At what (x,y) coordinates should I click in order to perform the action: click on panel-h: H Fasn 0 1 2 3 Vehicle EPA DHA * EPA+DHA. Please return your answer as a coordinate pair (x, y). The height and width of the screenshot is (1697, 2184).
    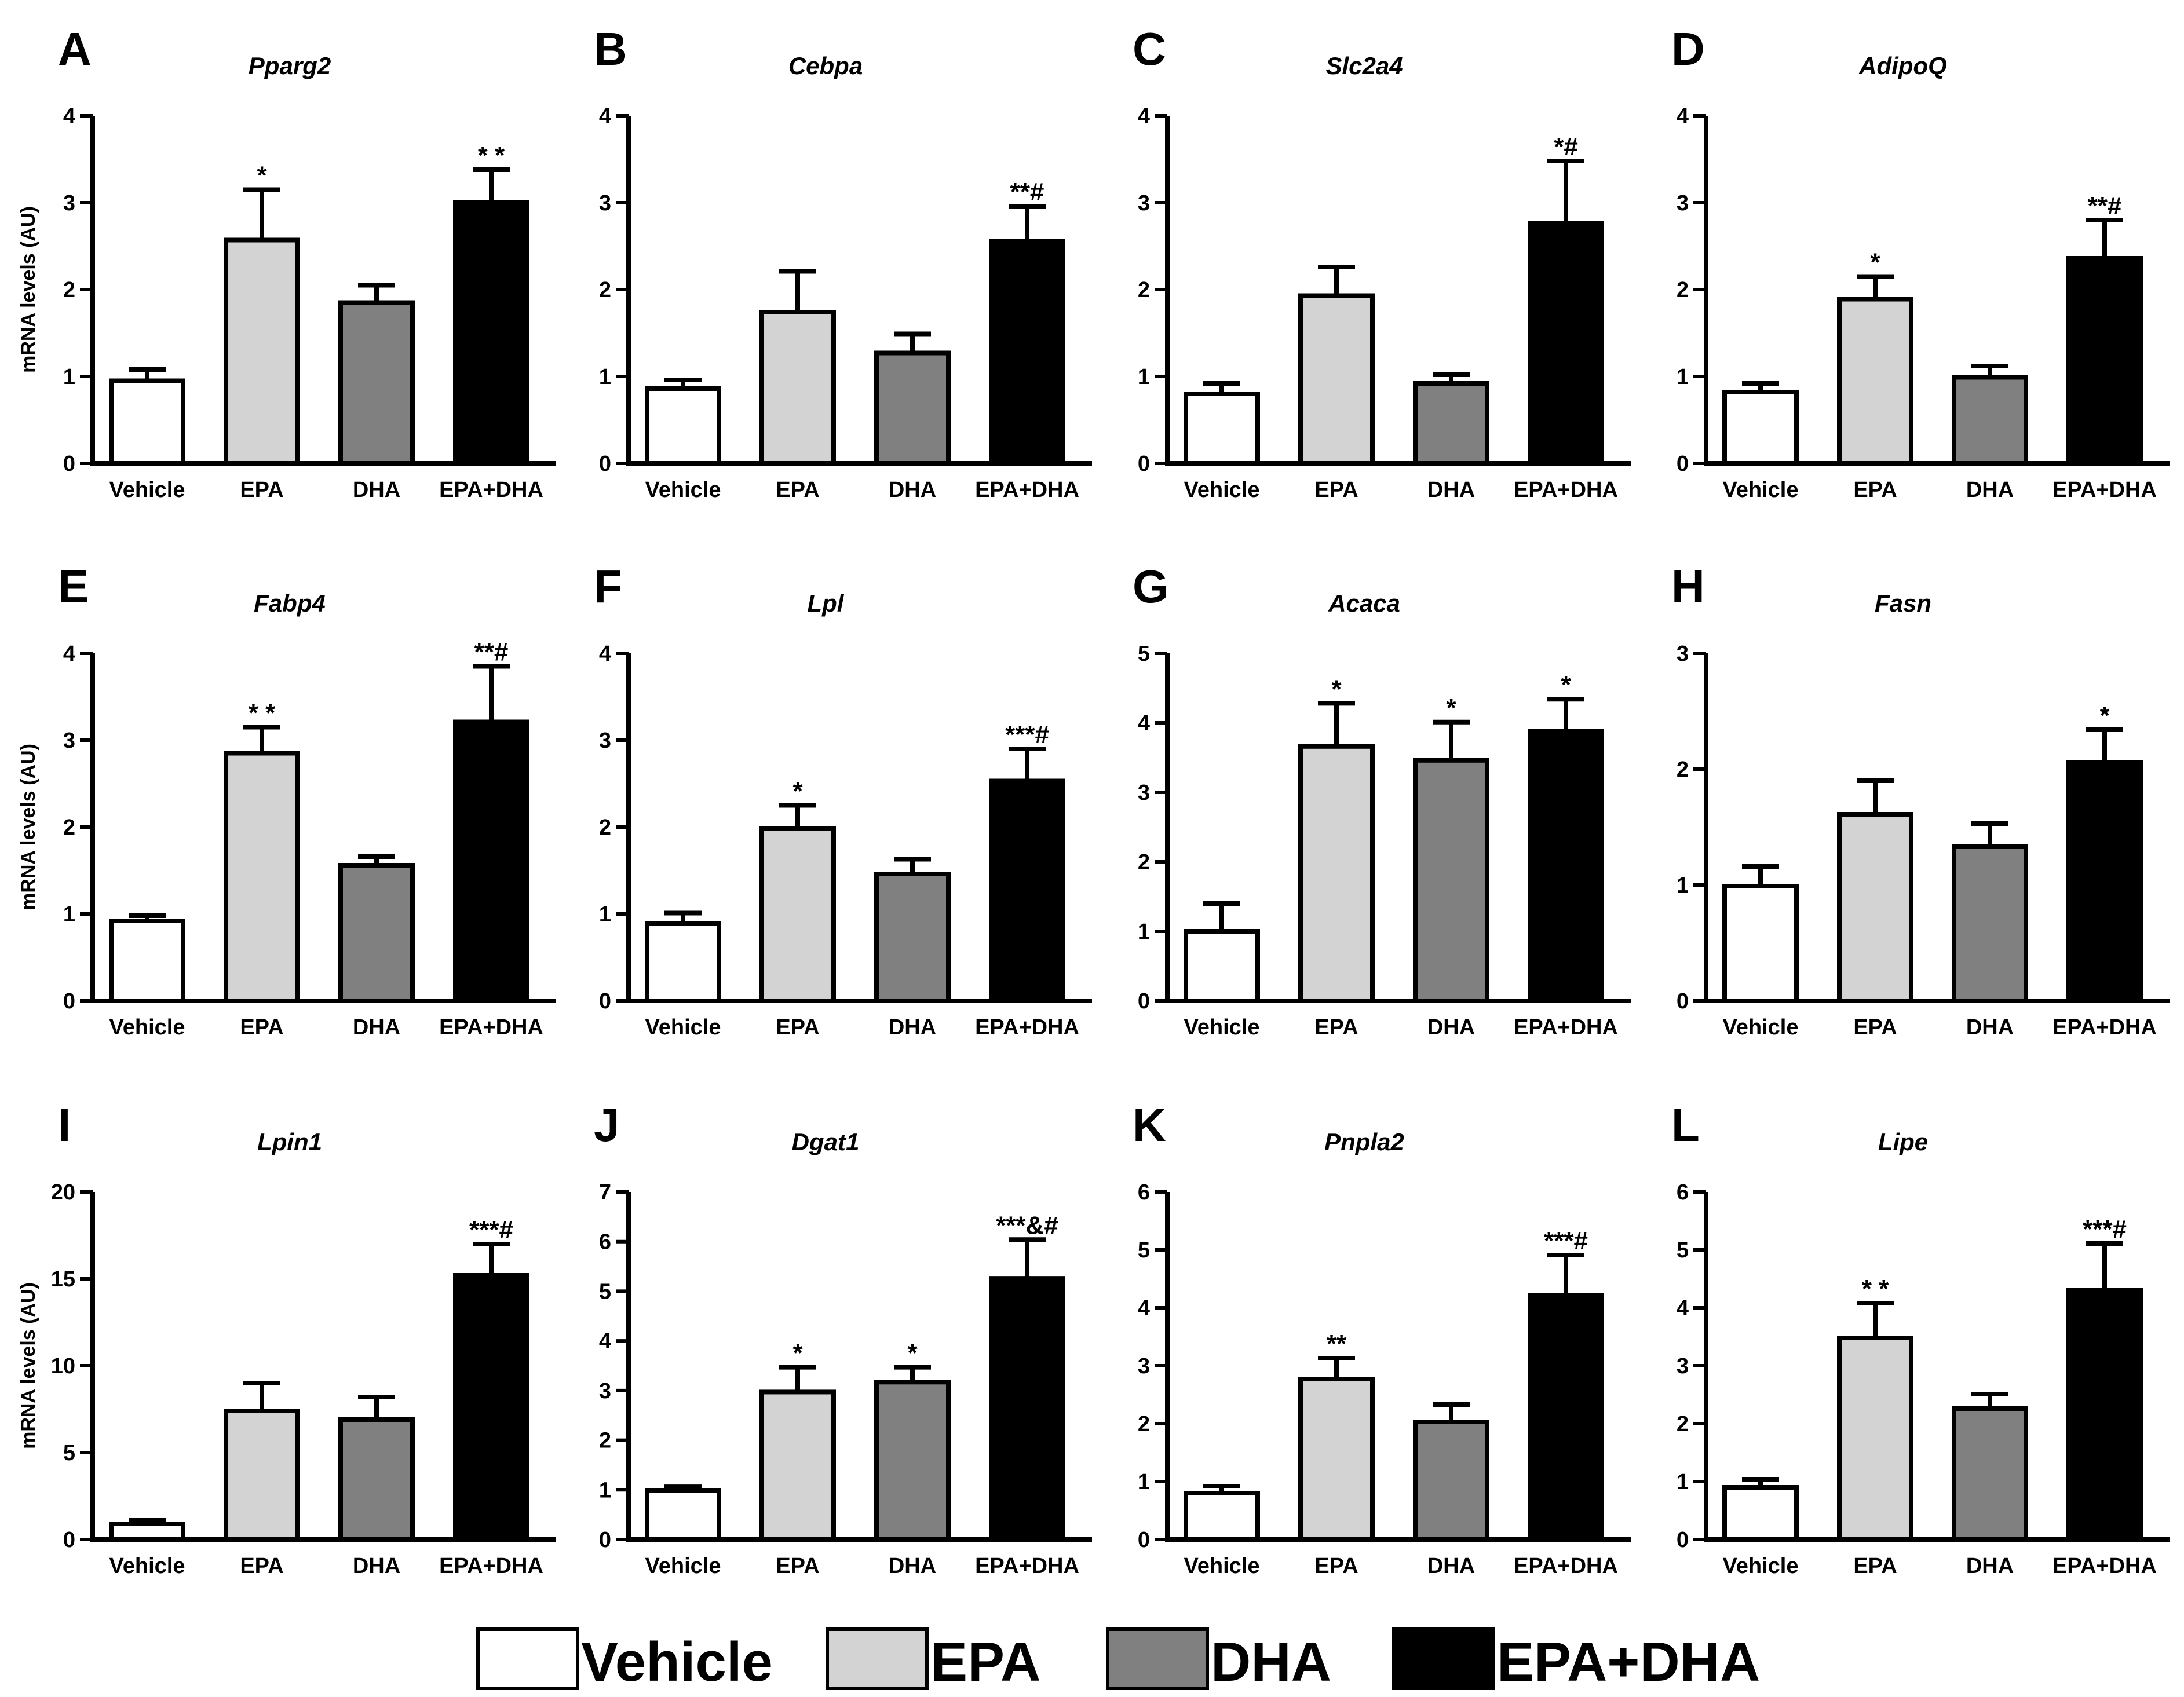
    Looking at the image, I should click on (1921, 800).